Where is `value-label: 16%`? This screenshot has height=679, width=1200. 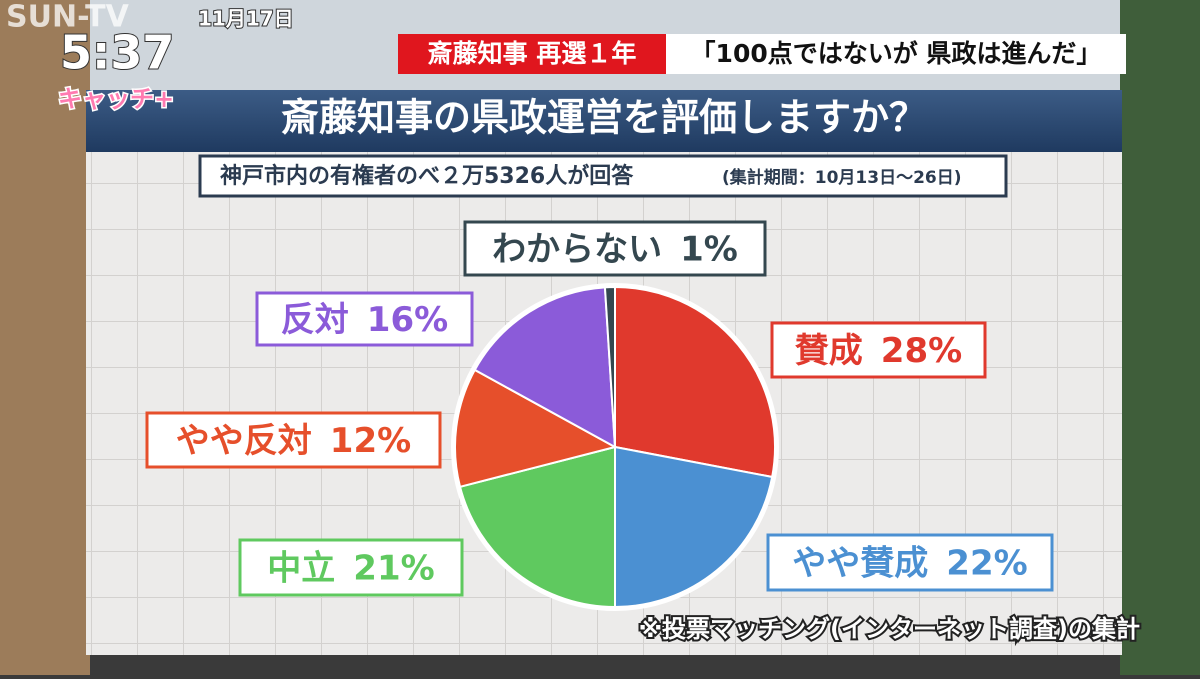
value-label: 16% is located at coordinates (407, 320).